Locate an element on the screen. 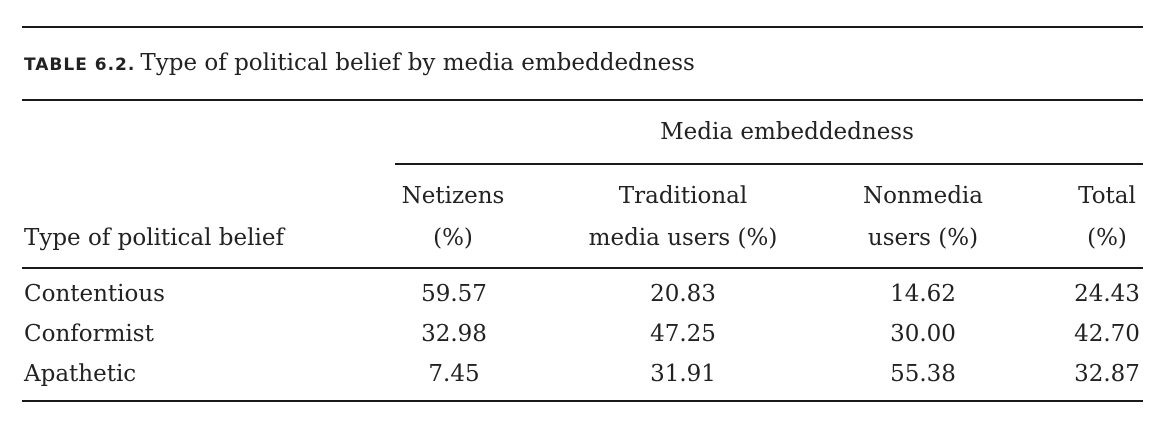  header-rule is located at coordinates (582, 268).